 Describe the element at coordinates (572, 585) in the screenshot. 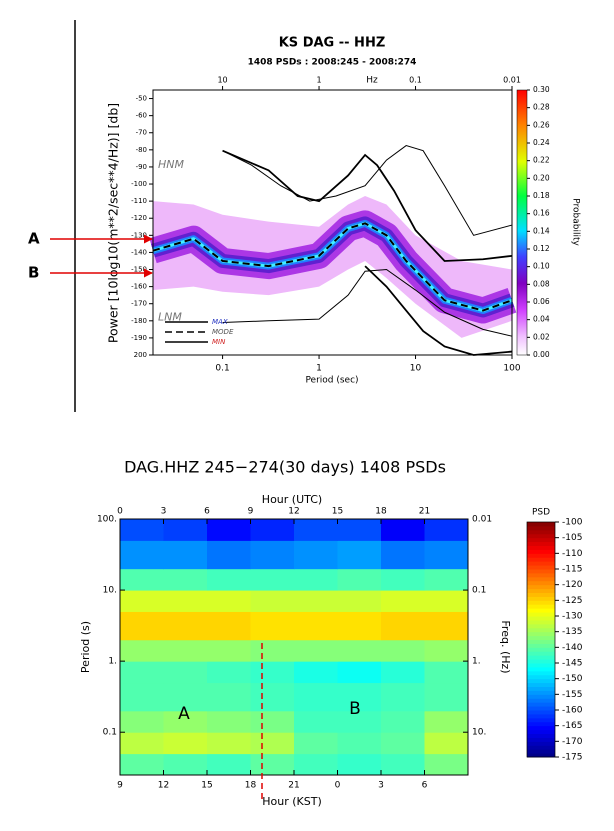

I see `colorbar-tick-label: -120` at that location.